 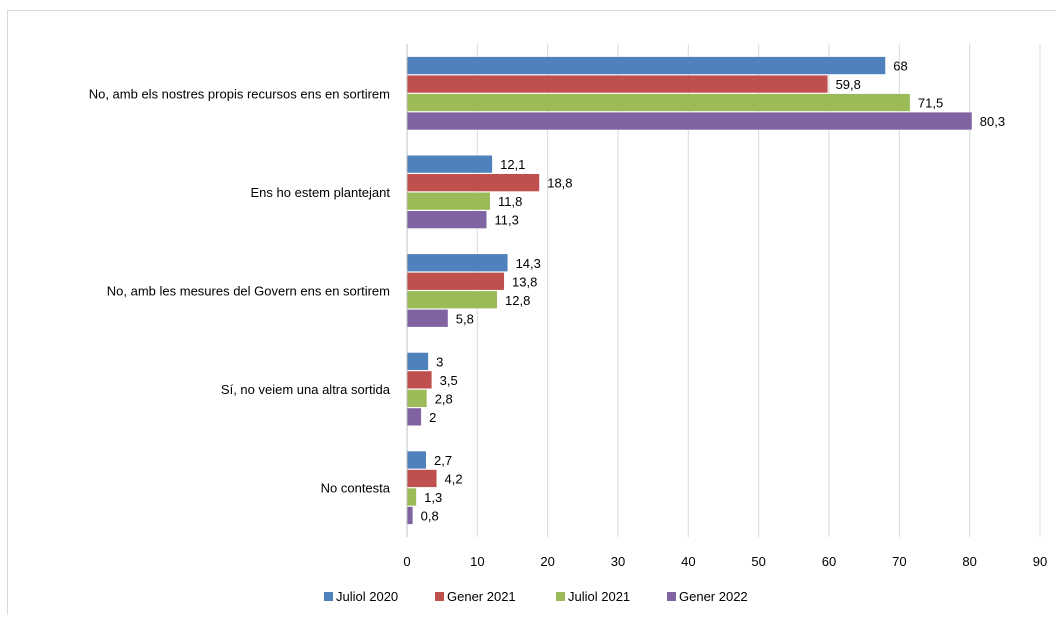 I want to click on data-label: 0,8, so click(x=430, y=515).